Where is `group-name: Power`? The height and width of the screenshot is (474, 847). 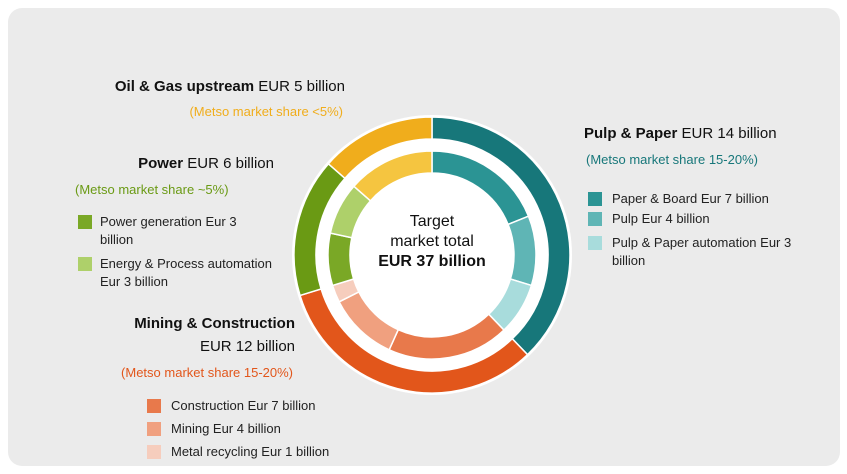 group-name: Power is located at coordinates (161, 163).